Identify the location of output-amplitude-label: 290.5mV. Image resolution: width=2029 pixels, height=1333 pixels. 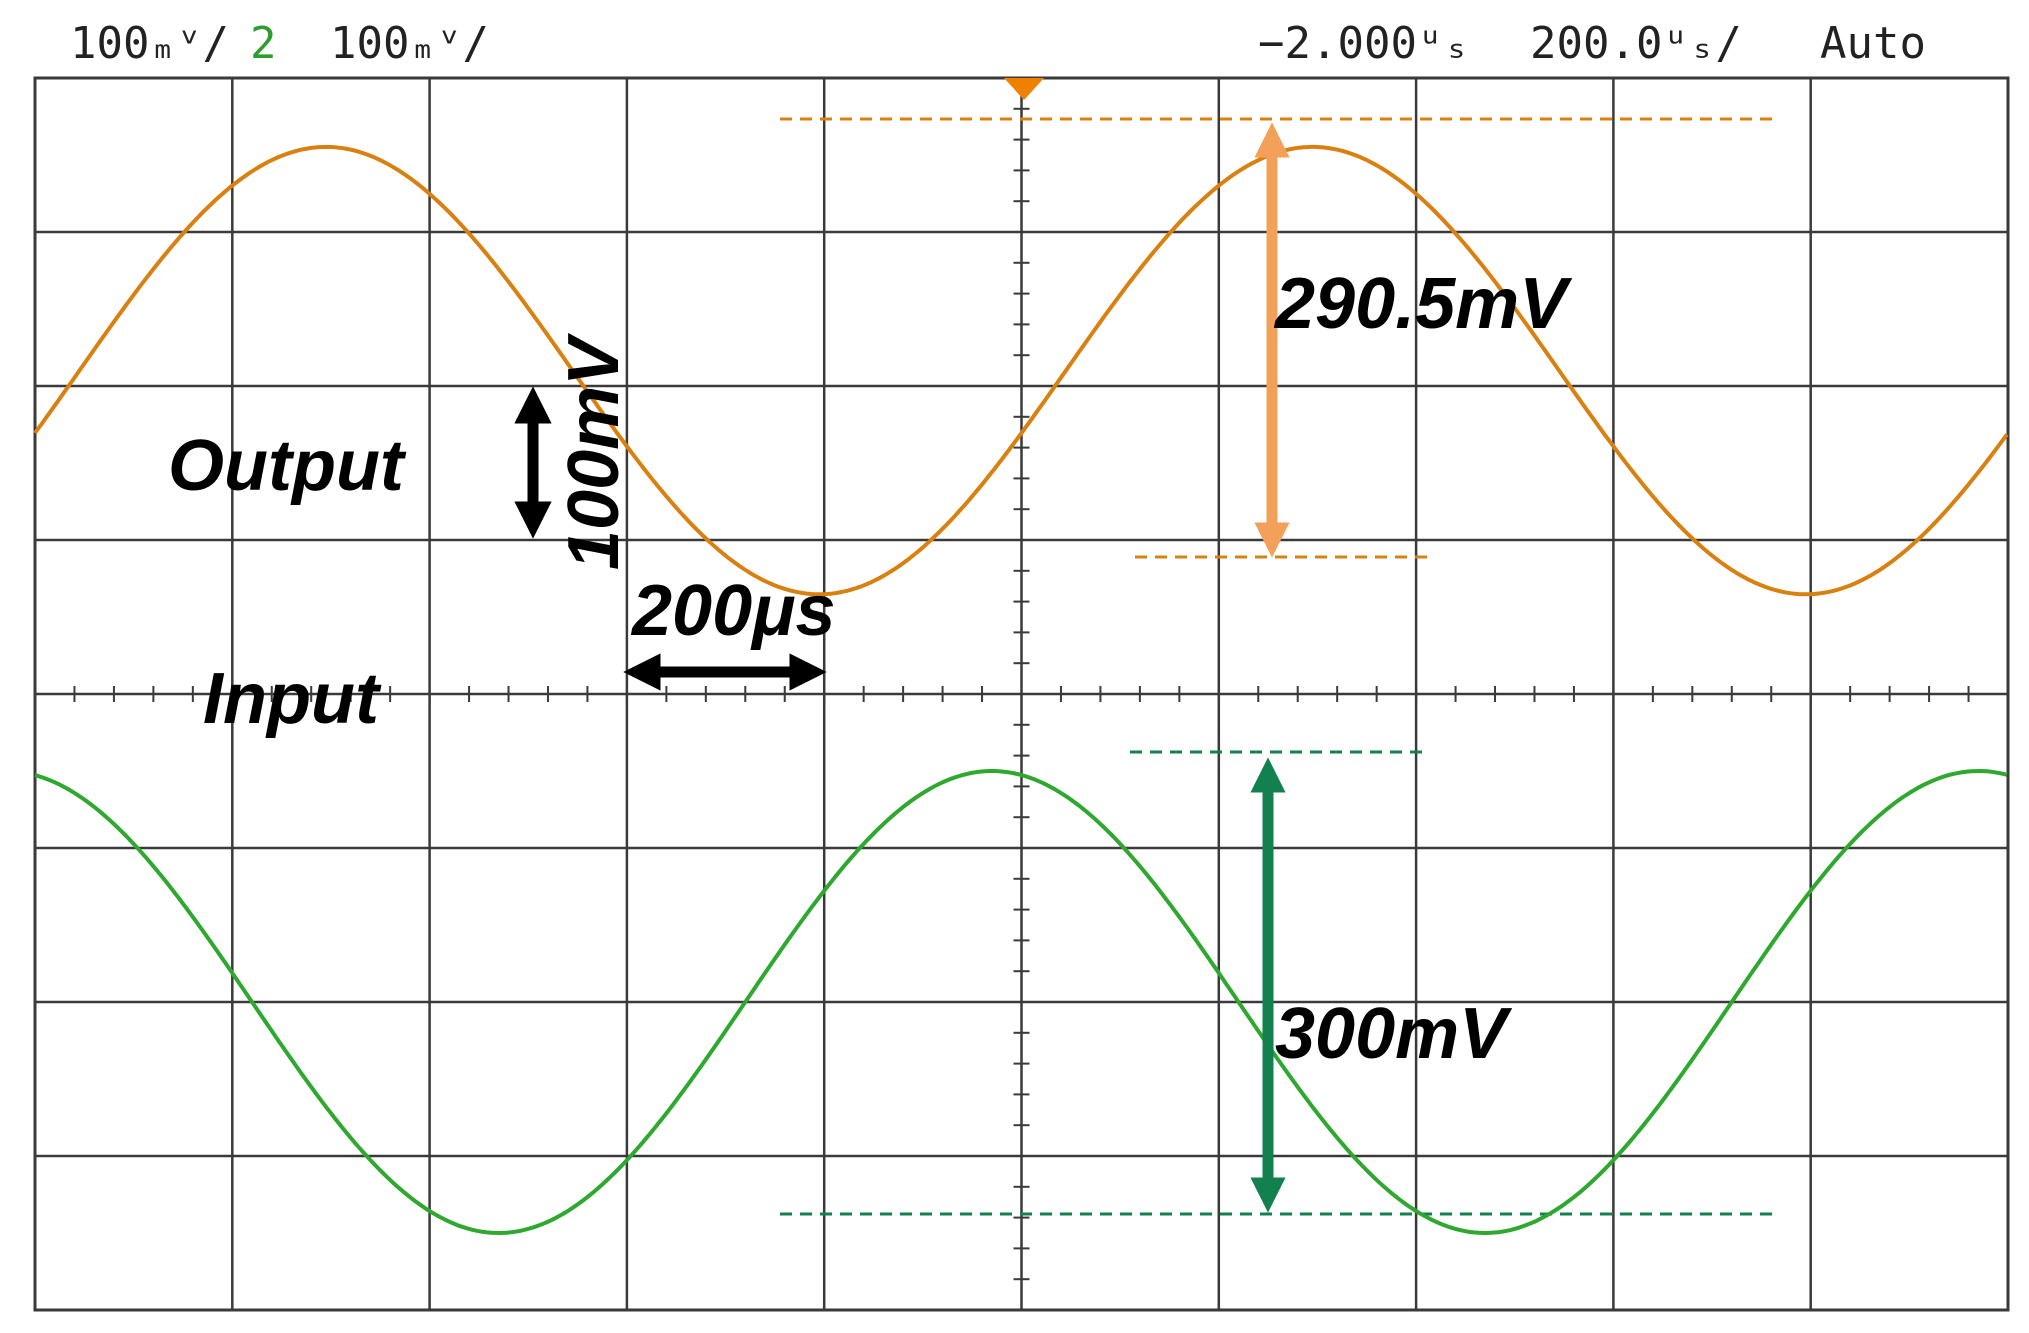
(1423, 304).